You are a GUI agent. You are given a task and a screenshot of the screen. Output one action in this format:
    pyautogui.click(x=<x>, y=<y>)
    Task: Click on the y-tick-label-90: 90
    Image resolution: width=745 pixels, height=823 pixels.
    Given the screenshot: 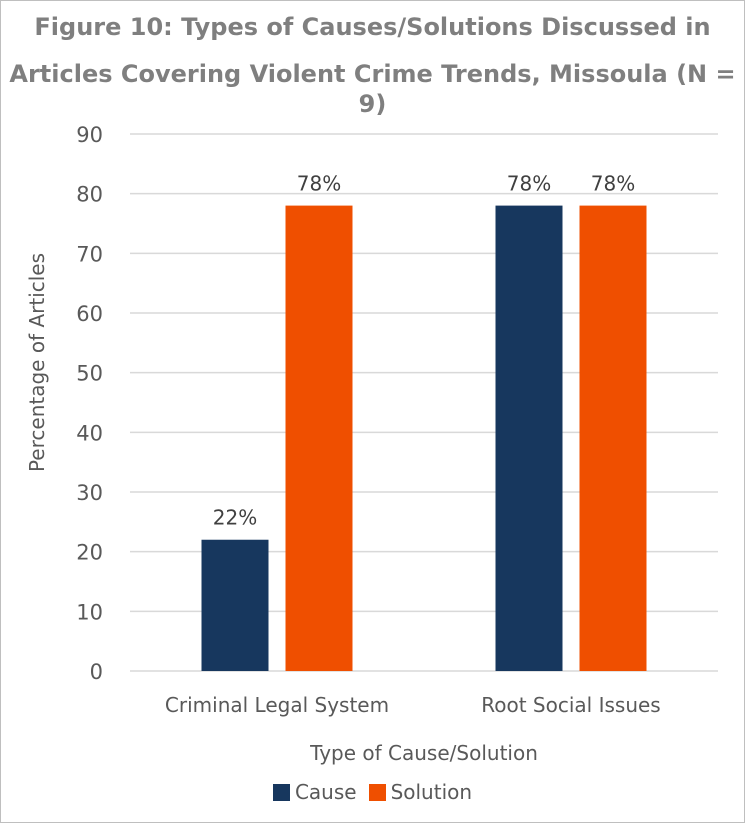 What is the action you would take?
    pyautogui.click(x=89, y=135)
    